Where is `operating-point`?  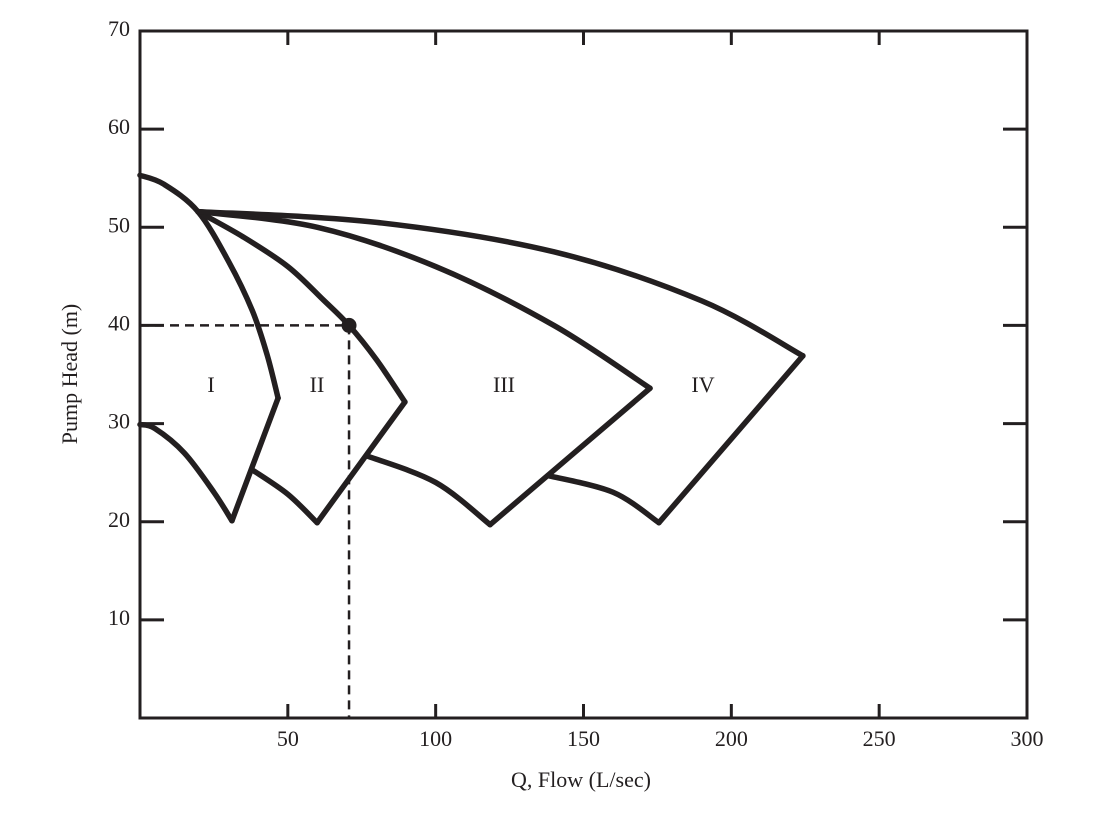
operating-point is located at coordinates (349, 325).